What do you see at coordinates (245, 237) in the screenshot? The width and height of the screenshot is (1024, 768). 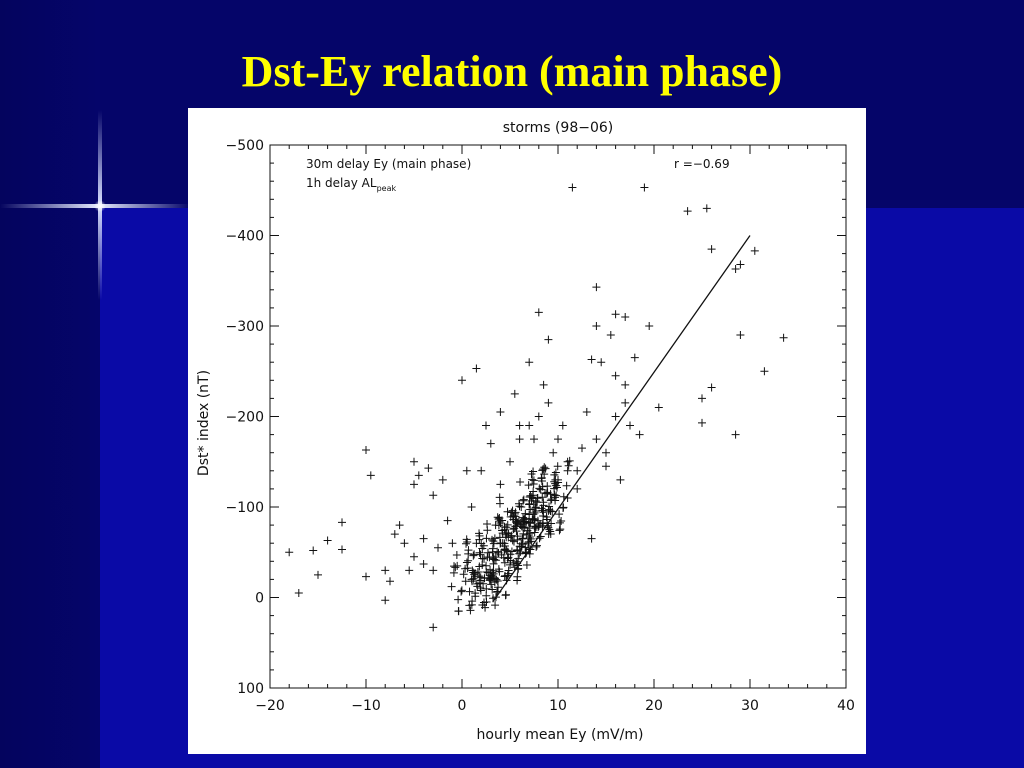 I see `y-tick-label: −400` at bounding box center [245, 237].